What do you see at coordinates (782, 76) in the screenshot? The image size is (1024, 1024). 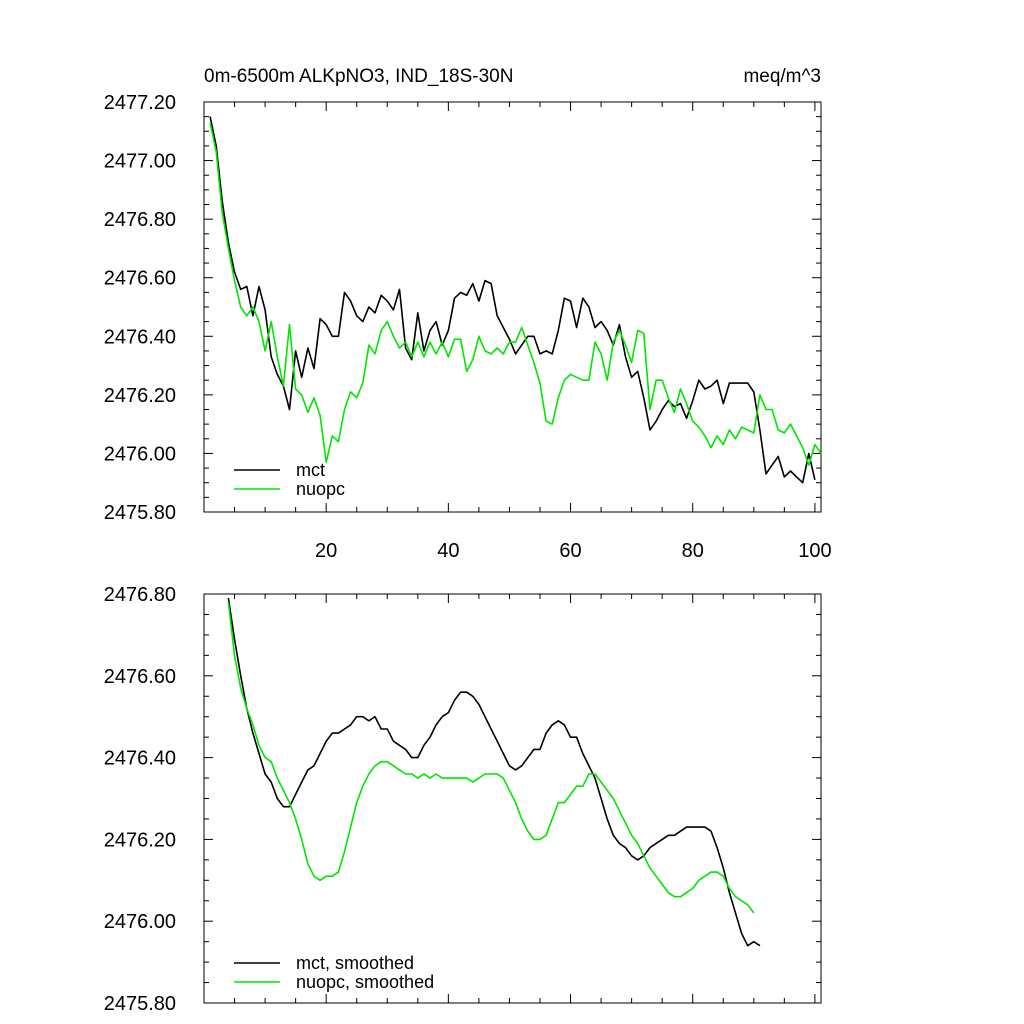 I see `chart-units: meq/m^3` at bounding box center [782, 76].